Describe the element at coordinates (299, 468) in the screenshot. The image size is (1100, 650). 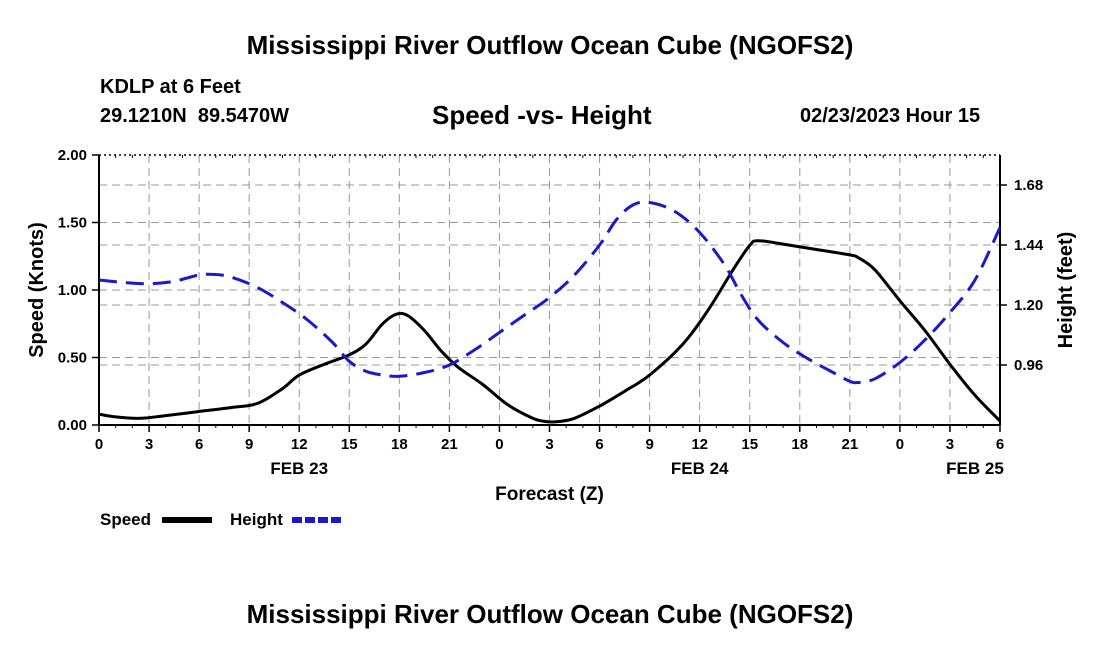
I see `date-label: FEB 23` at that location.